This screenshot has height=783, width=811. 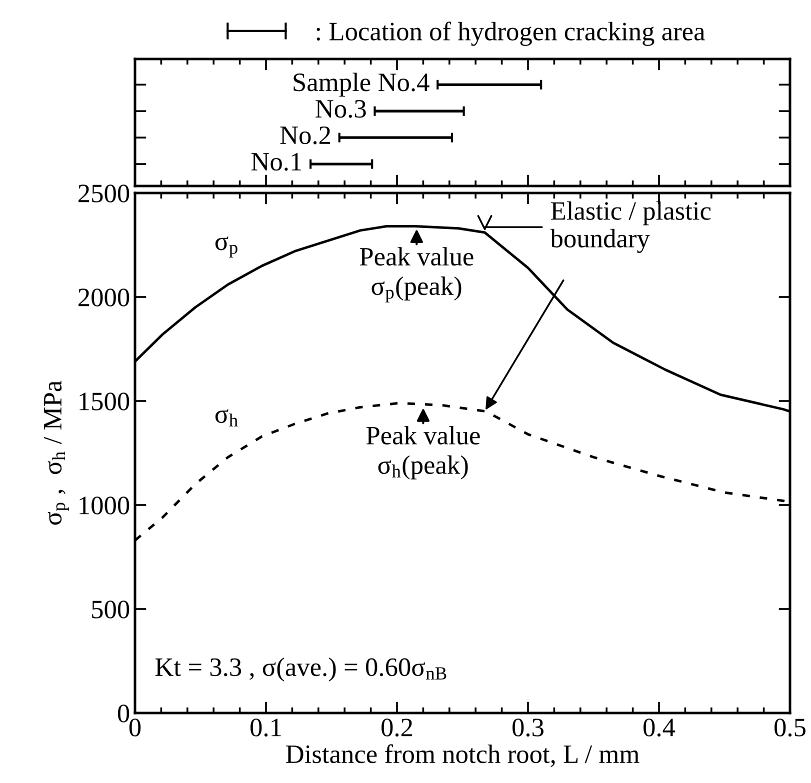 What do you see at coordinates (124, 713) in the screenshot?
I see `y-tick-label: 0` at bounding box center [124, 713].